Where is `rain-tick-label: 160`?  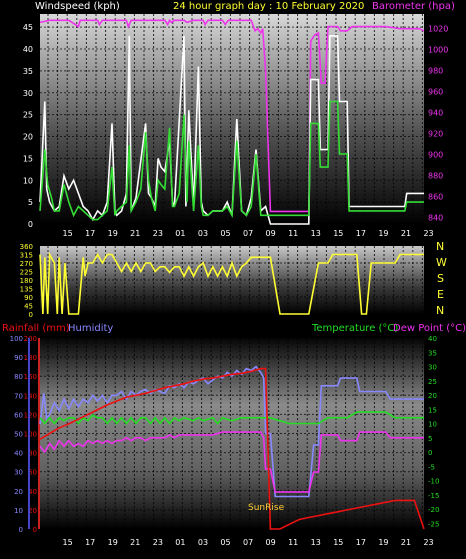 rain-tick-label: 160 is located at coordinates (30, 377).